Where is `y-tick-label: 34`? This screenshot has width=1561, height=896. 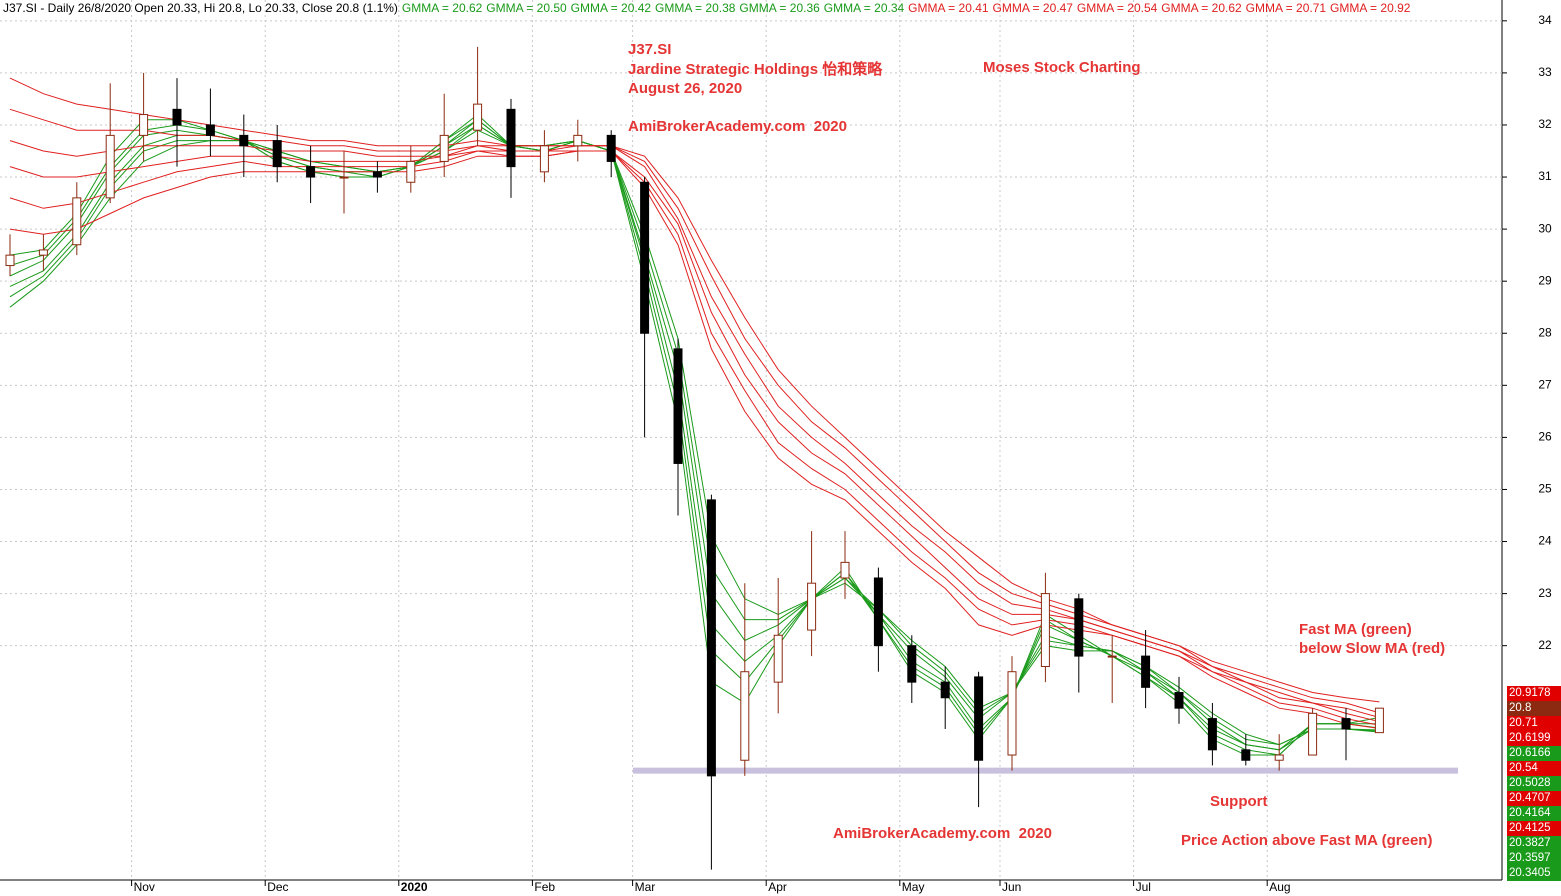
y-tick-label: 34 is located at coordinates (1545, 20).